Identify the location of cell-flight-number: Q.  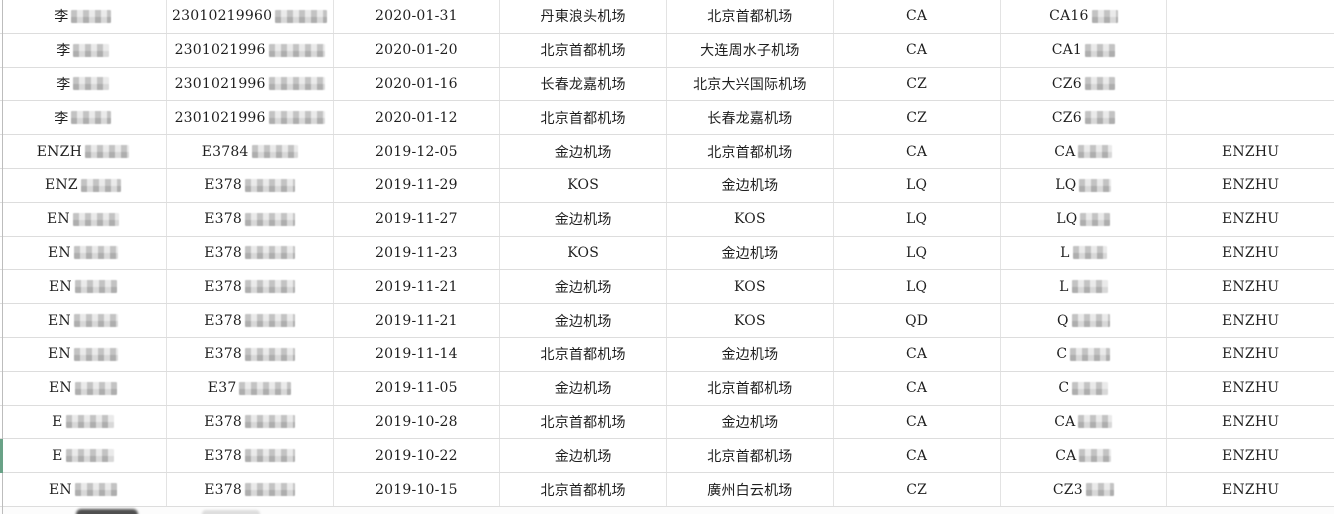
(1084, 320).